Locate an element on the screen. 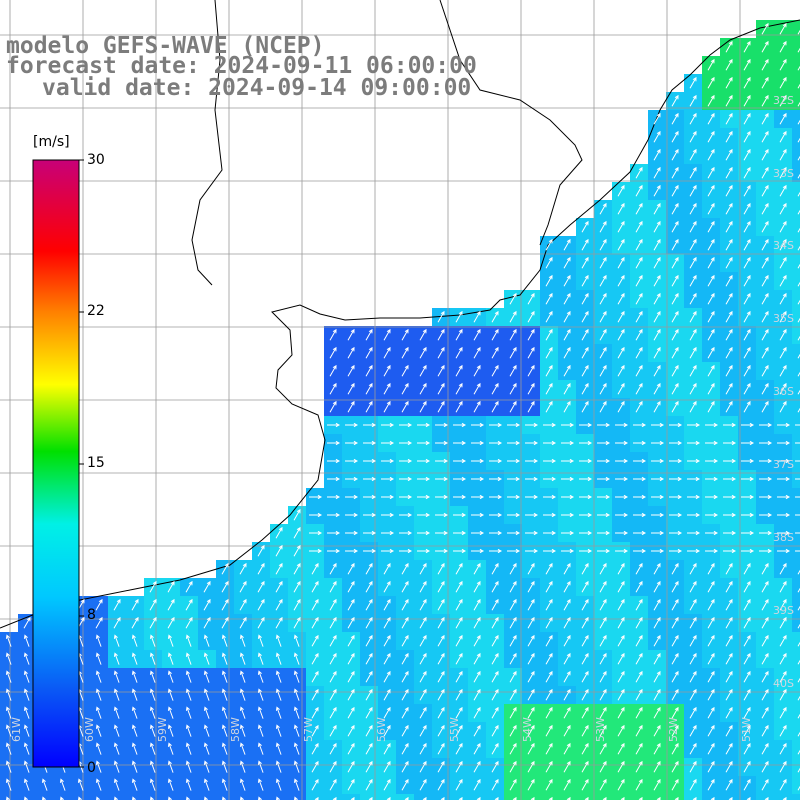 This screenshot has width=800, height=800. lat-label-39s: 39S is located at coordinates (783, 610).